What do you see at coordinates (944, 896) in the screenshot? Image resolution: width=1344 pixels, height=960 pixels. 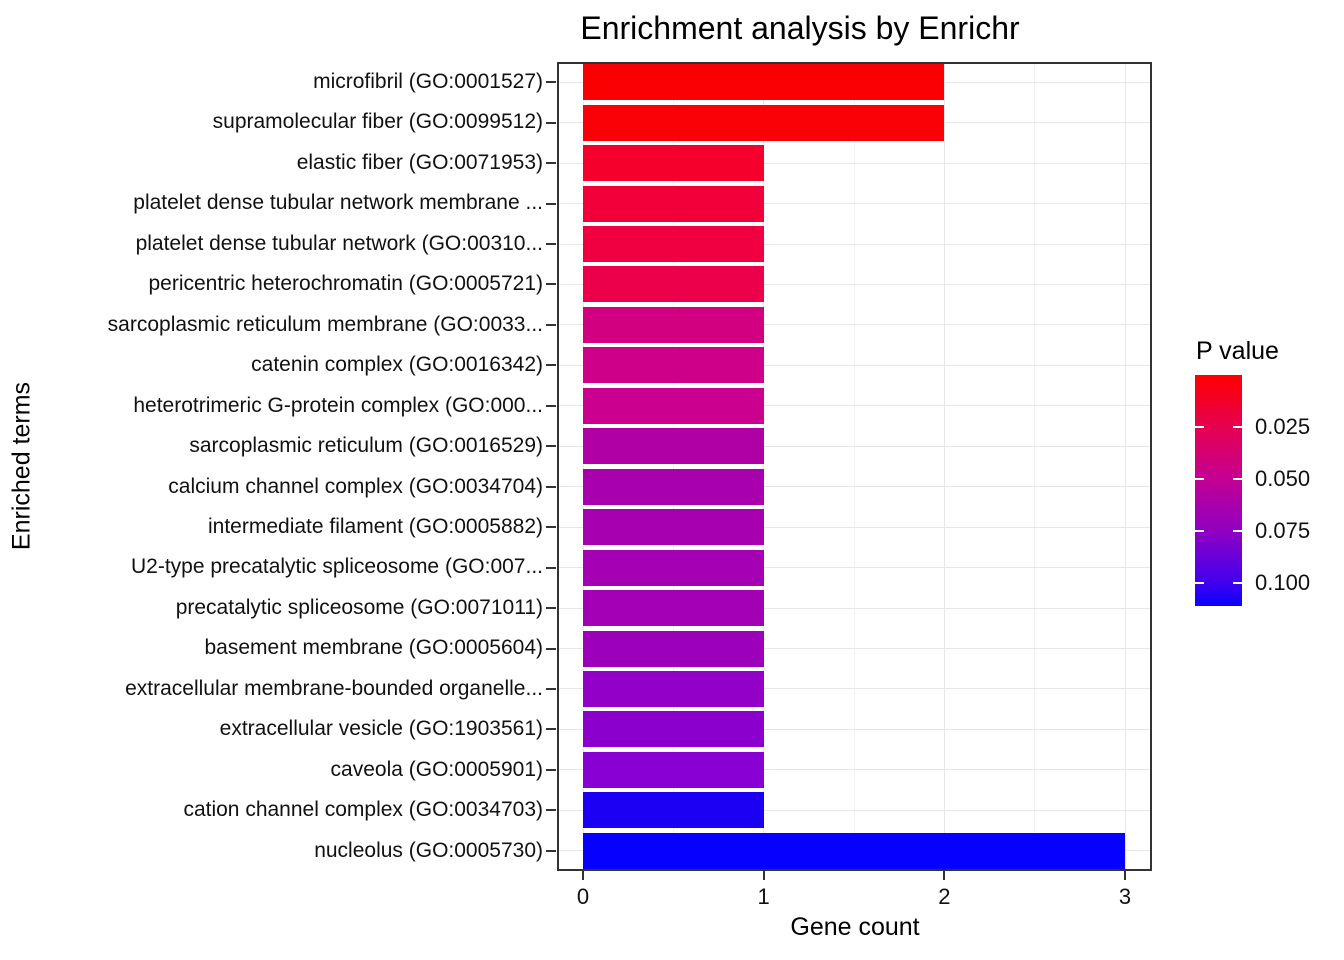 I see `x-tick-label: 2` at bounding box center [944, 896].